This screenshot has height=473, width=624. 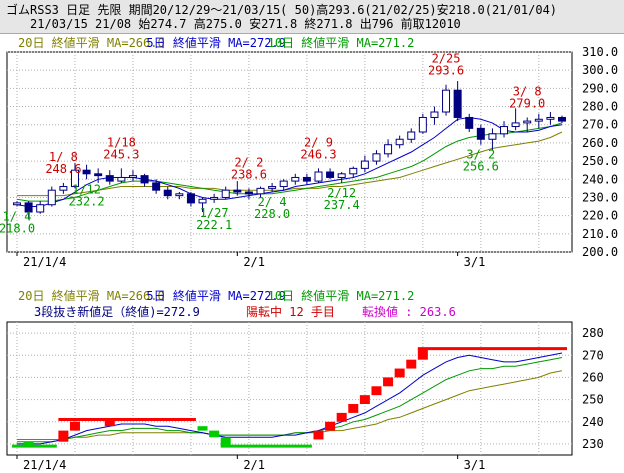 What do you see at coordinates (480, 155) in the screenshot?
I see `candle-annotation: 3/ 2` at bounding box center [480, 155].